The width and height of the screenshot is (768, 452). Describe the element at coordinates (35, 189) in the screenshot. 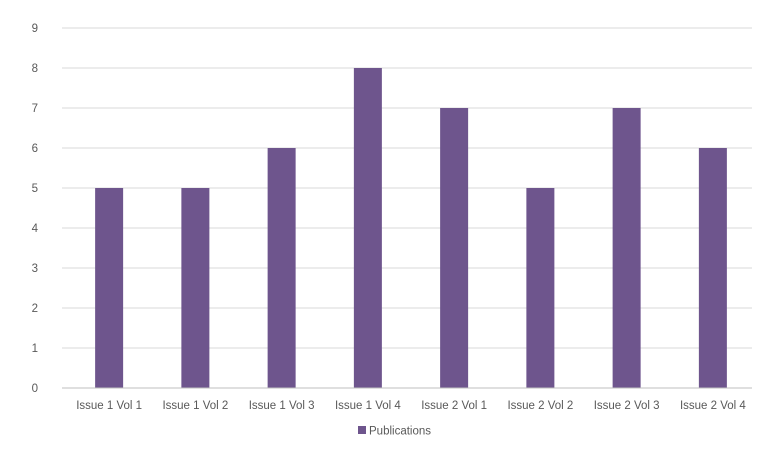

I see `y-tick-label: 5` at that location.